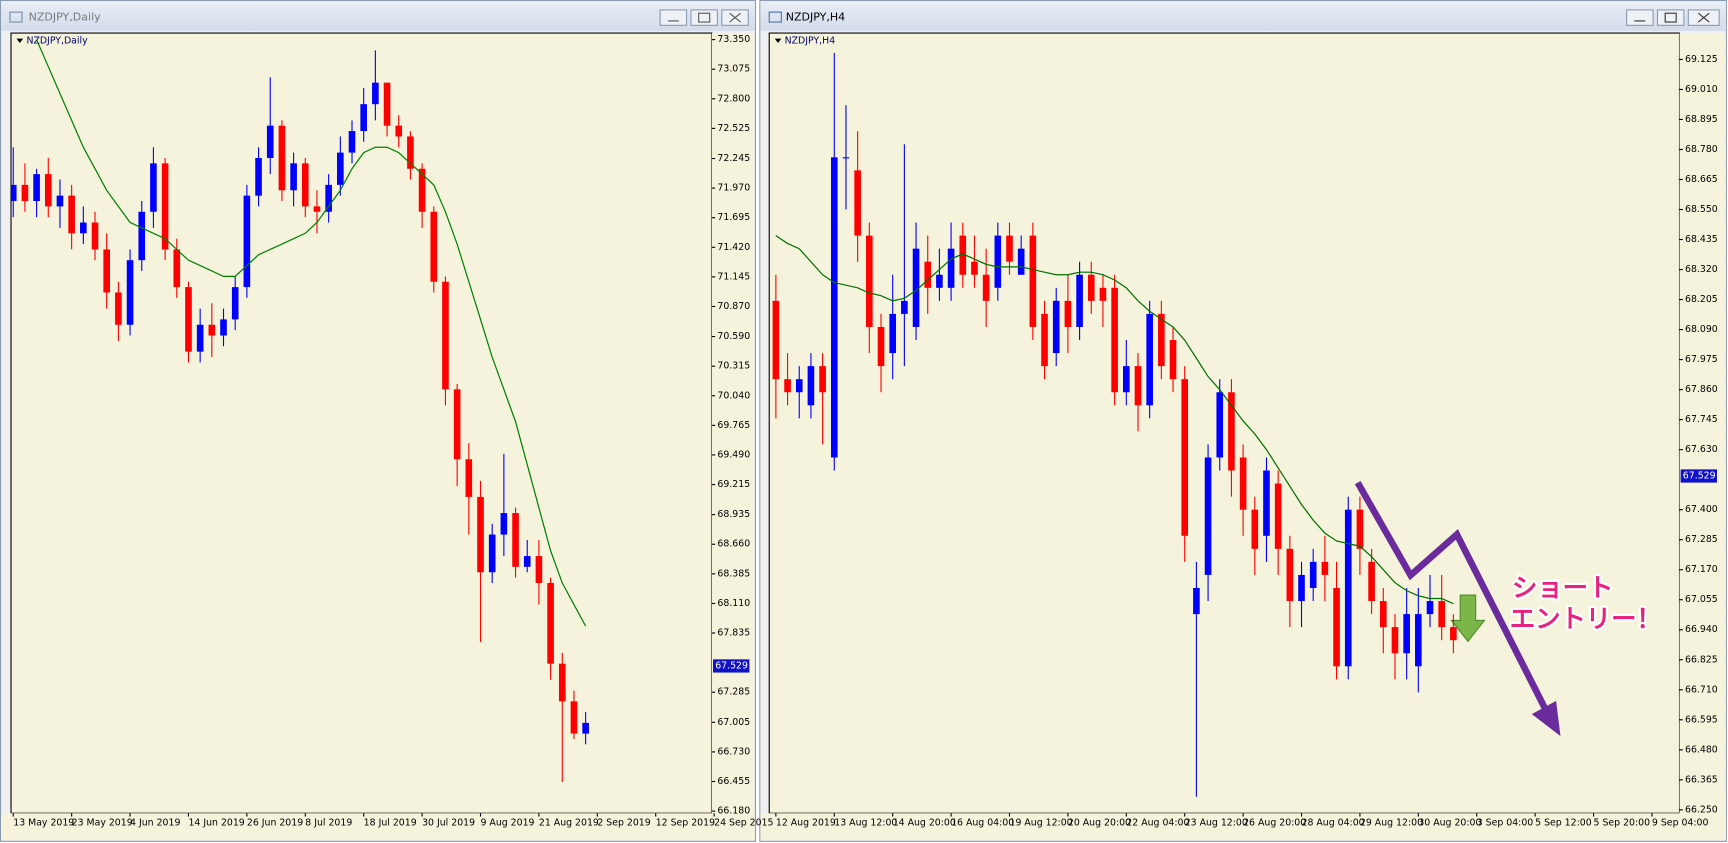 The image size is (1728, 843). What do you see at coordinates (1701, 359) in the screenshot?
I see `y-tick-label: 67.975` at bounding box center [1701, 359].